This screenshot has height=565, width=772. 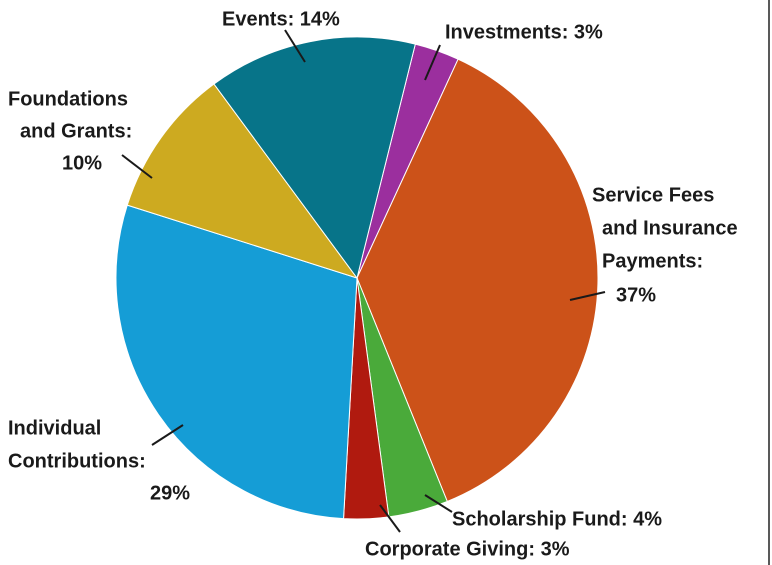 What do you see at coordinates (652, 261) in the screenshot?
I see `slice-label: Payments:` at bounding box center [652, 261].